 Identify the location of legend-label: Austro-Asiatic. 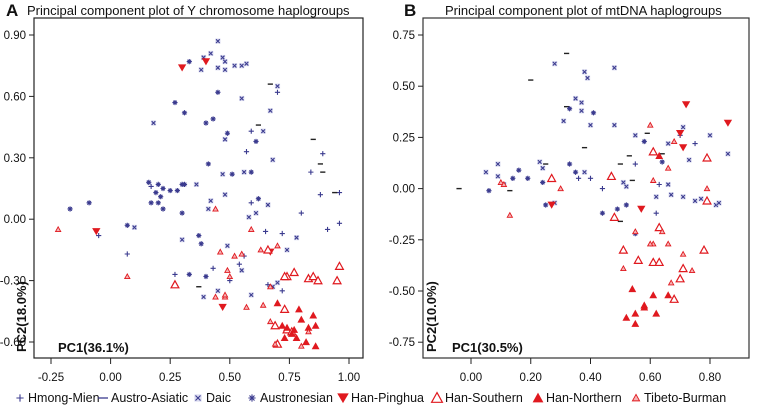
(149, 398).